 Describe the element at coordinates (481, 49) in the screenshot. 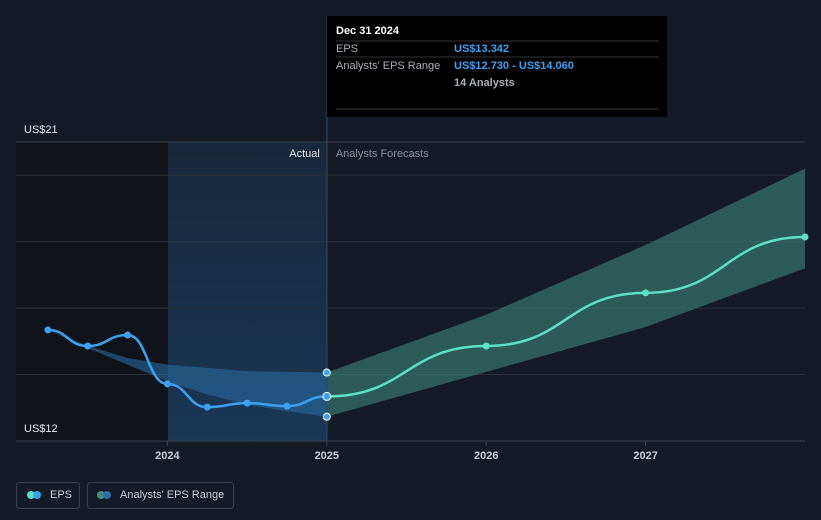

I see `tooltip-value: US$13.342` at that location.